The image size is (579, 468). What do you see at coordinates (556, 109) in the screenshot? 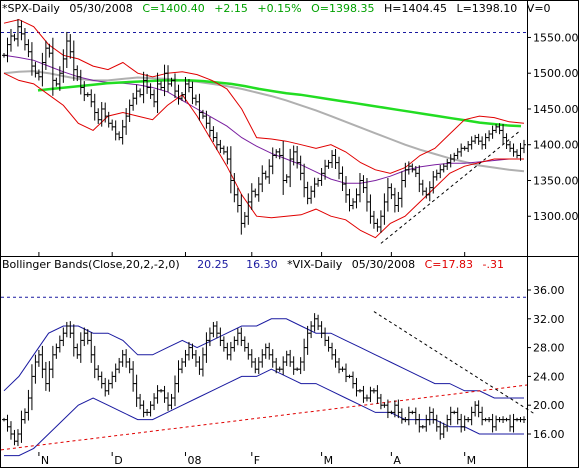
I see `spx-ytick-label: 1450.00` at bounding box center [556, 109].